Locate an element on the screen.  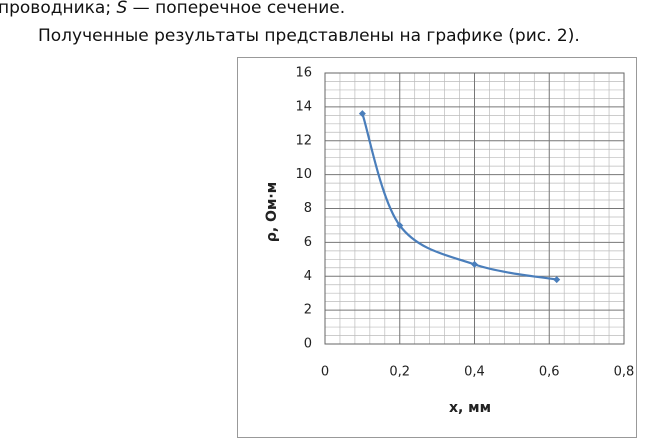
y-tick-label: 2 is located at coordinates (308, 310).